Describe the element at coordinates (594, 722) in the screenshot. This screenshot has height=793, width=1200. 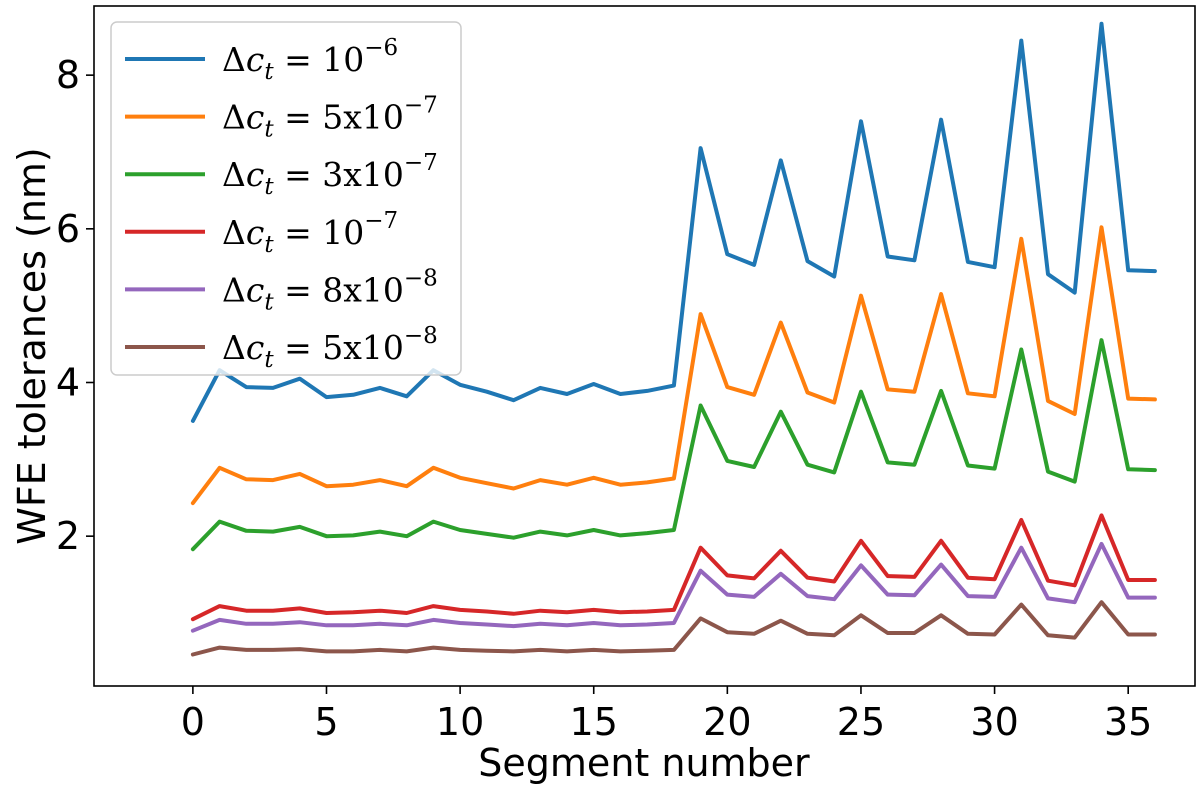
I see `x-tick-label: 15` at that location.